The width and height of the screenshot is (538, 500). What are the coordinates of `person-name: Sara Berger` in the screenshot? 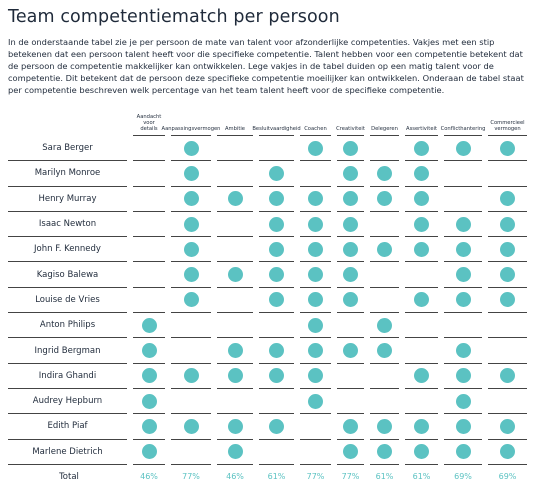 It's located at (67, 149).